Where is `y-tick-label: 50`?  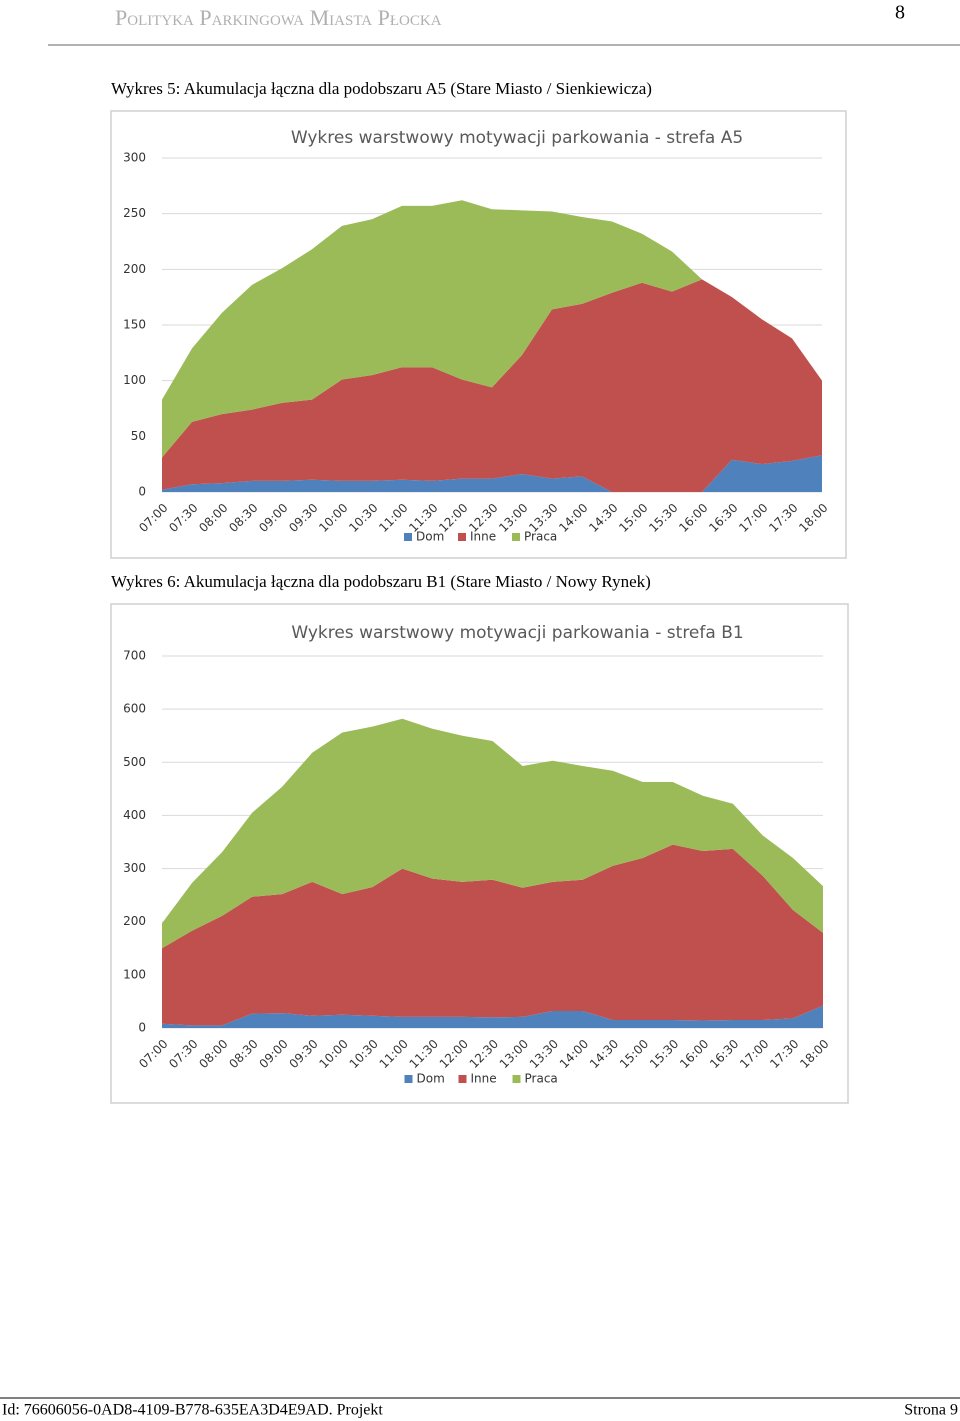
y-tick-label: 50 is located at coordinates (138, 436).